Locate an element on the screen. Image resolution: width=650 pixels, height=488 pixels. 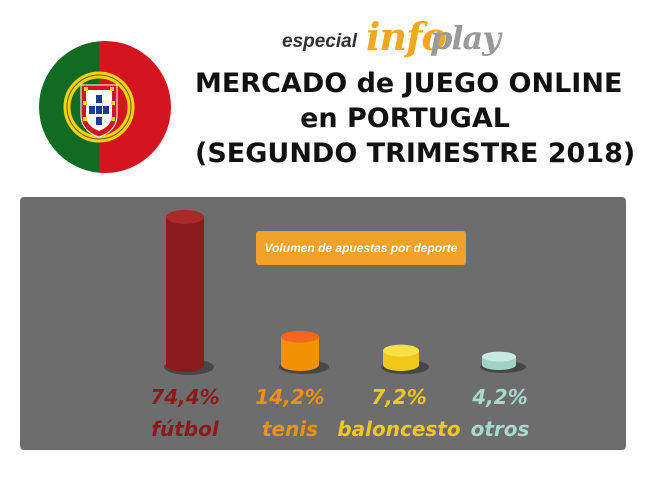
value-label-fútbol: 74,4% is located at coordinates (185, 397).